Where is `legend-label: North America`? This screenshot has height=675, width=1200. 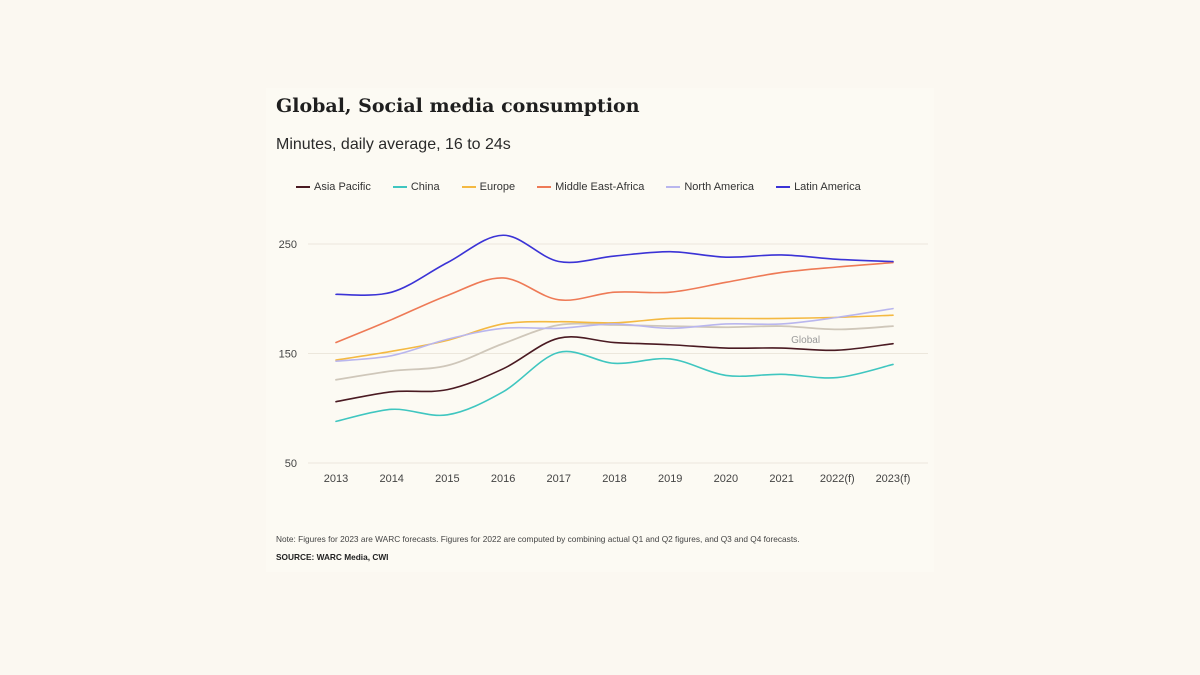
legend-label: North America is located at coordinates (719, 187).